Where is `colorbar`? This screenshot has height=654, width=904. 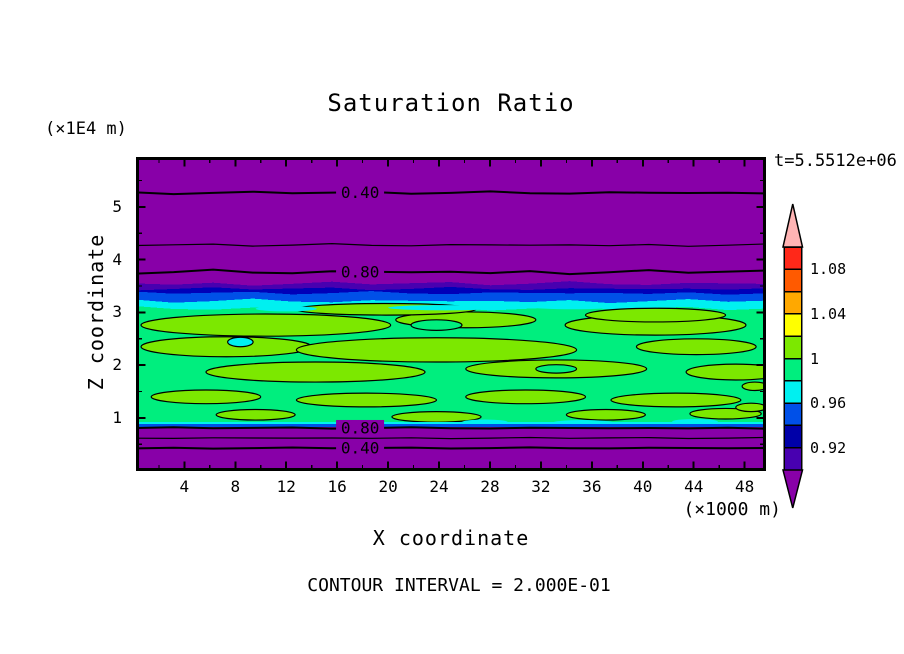 colorbar is located at coordinates (793, 356).